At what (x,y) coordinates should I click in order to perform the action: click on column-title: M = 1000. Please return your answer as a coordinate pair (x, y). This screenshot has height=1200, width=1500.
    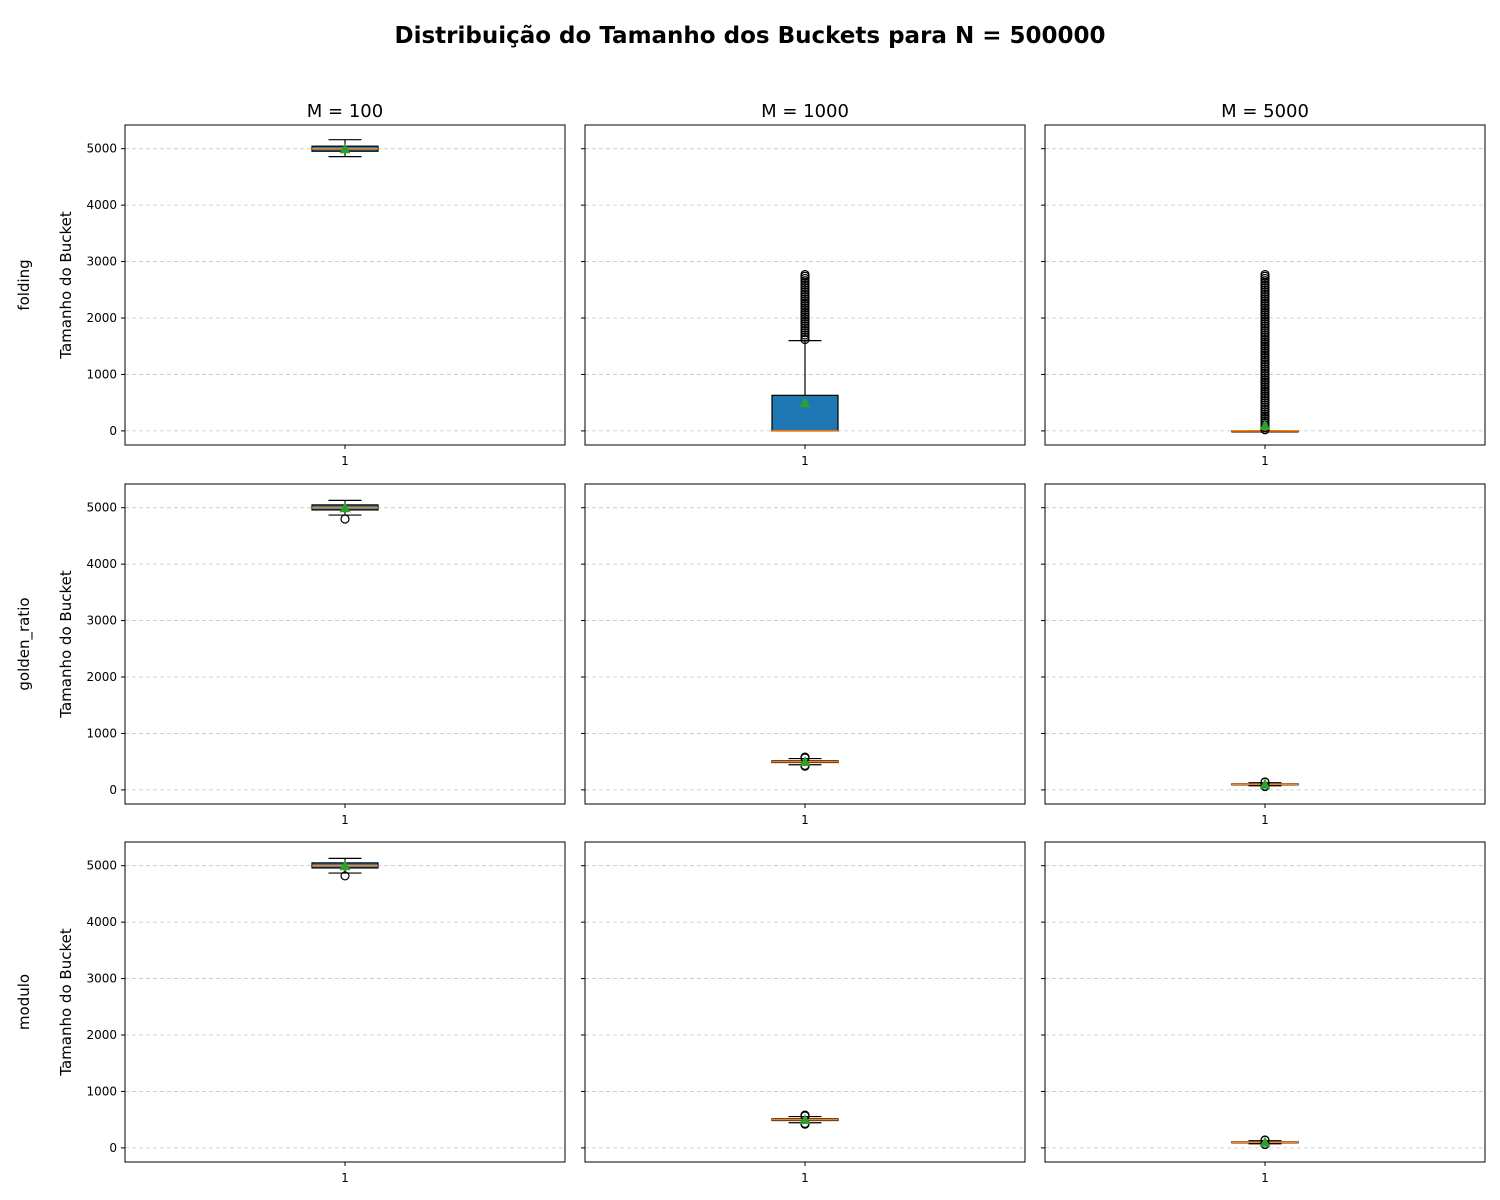
    Looking at the image, I should click on (805, 111).